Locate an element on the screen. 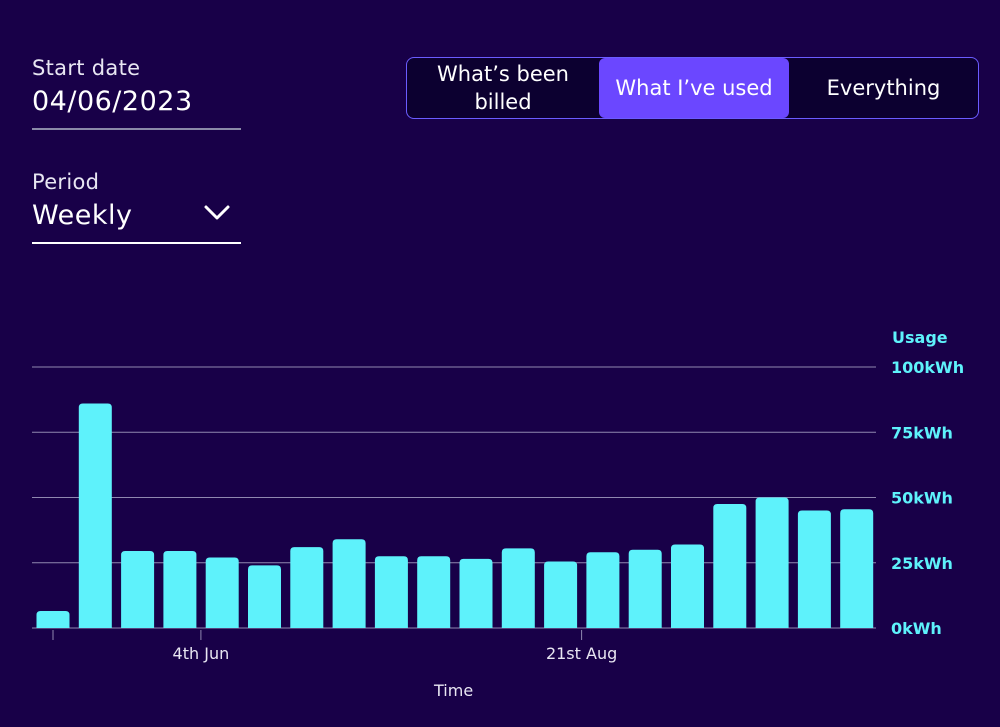 Image resolution: width=1000 pixels, height=727 pixels. y-axis-title: Usage is located at coordinates (920, 337).